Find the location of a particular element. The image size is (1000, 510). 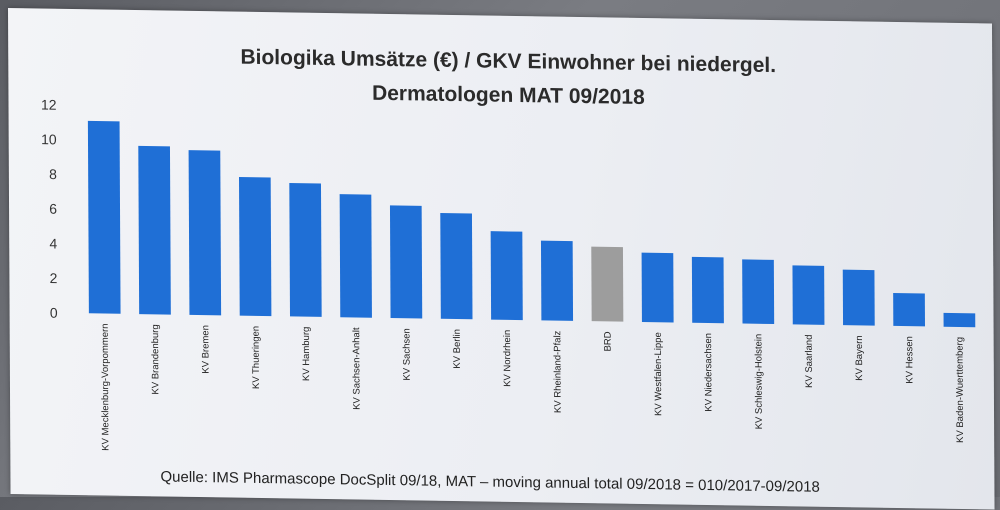

y-tick-label: 6 is located at coordinates (53, 209).